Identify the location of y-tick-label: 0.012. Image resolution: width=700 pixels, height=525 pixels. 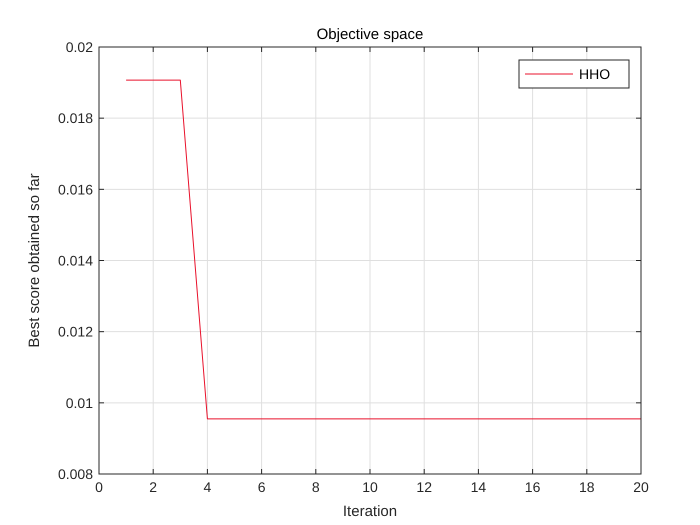
(76, 332).